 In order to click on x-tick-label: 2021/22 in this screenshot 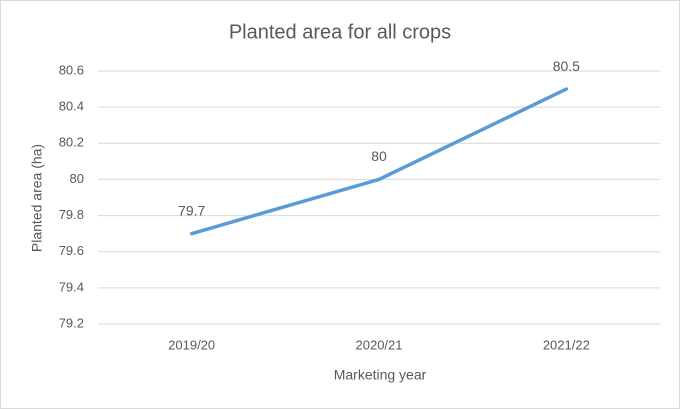, I will do `click(566, 344)`.